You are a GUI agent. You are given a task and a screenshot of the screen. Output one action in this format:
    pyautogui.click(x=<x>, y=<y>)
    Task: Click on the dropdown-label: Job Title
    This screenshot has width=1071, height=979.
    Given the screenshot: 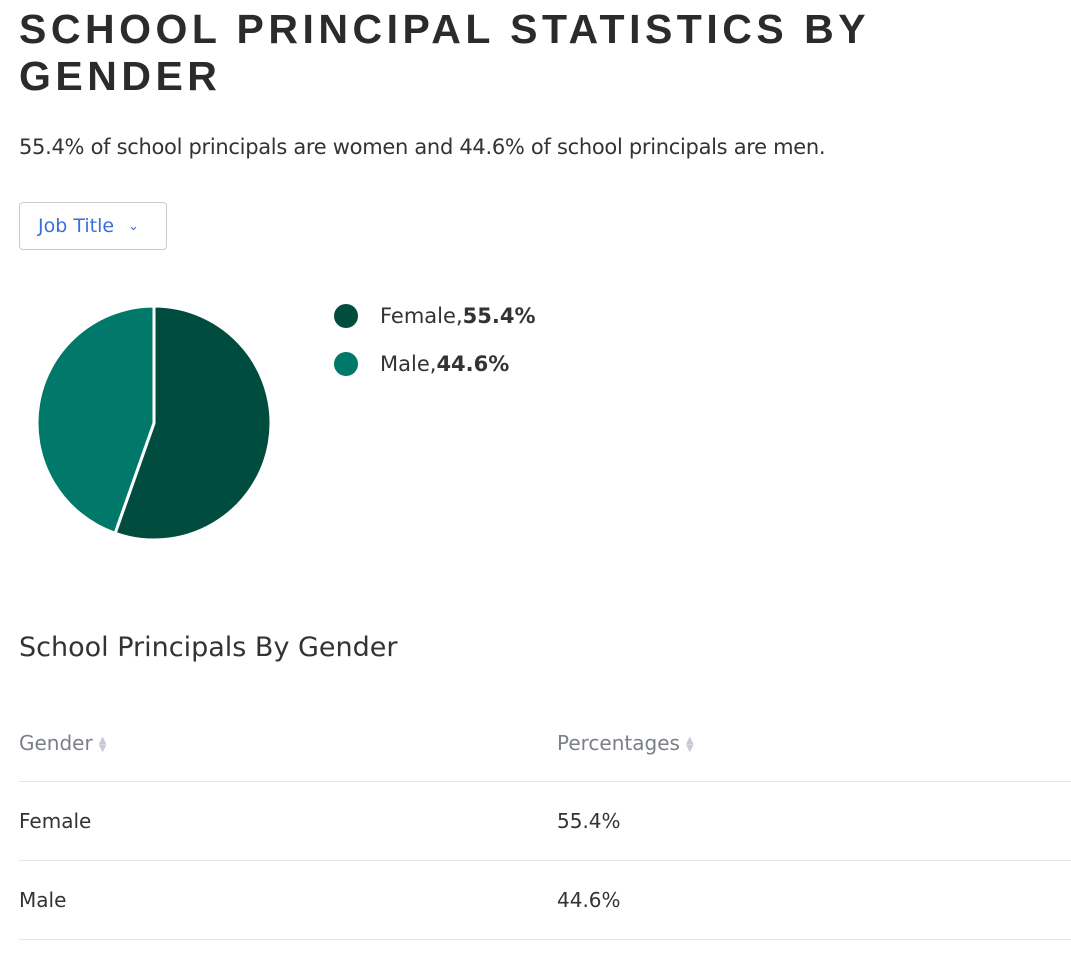 What is the action you would take?
    pyautogui.click(x=76, y=226)
    